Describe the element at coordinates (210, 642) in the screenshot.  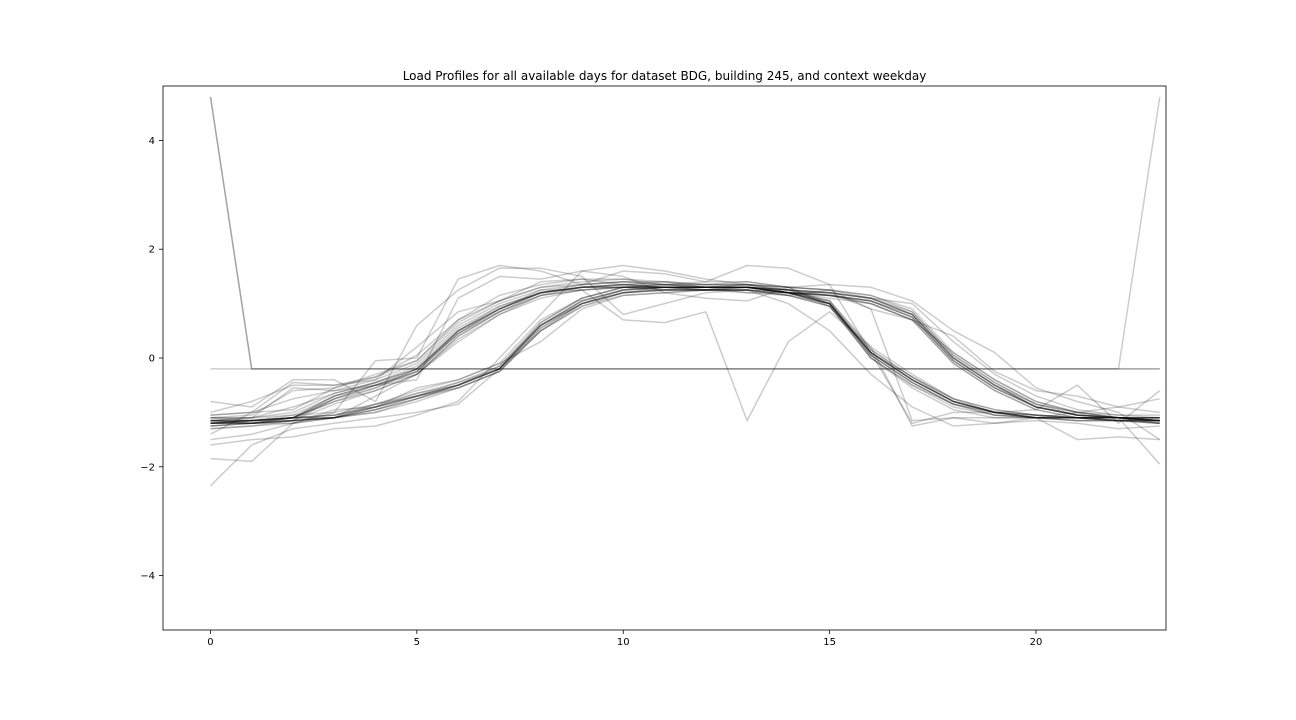
I see `x-tick-label: 0` at that location.